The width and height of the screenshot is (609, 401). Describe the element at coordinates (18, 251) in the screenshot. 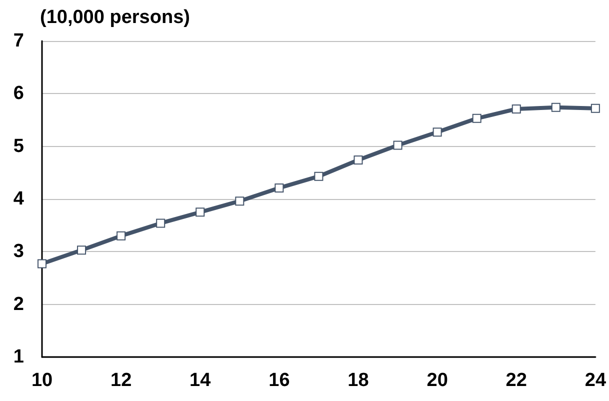

I see `y-tick-label: 3` at that location.